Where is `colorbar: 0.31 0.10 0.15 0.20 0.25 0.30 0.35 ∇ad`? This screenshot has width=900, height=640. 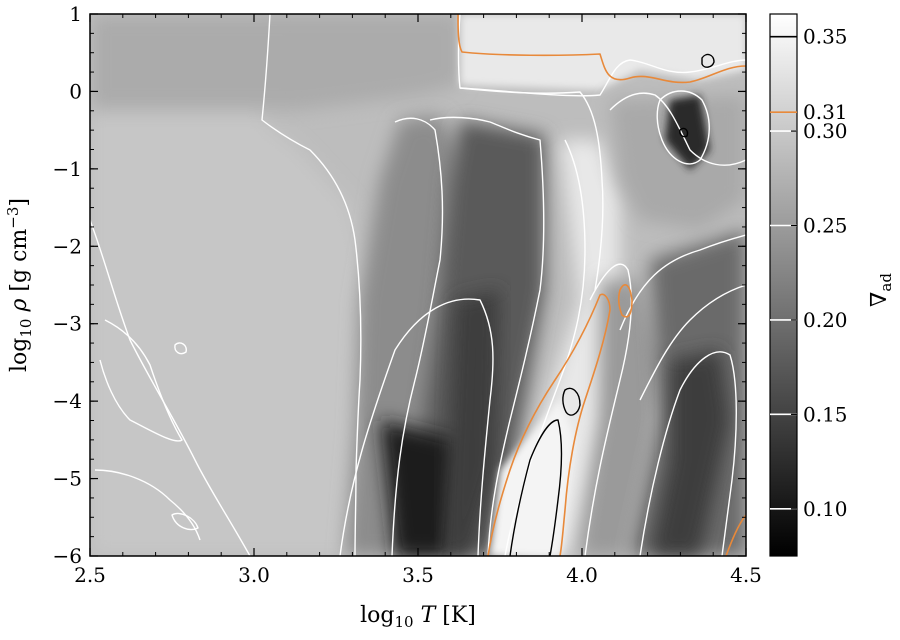
colorbar: 0.31 0.10 0.15 0.20 0.25 0.30 0.35 ∇ad is located at coordinates (832, 285).